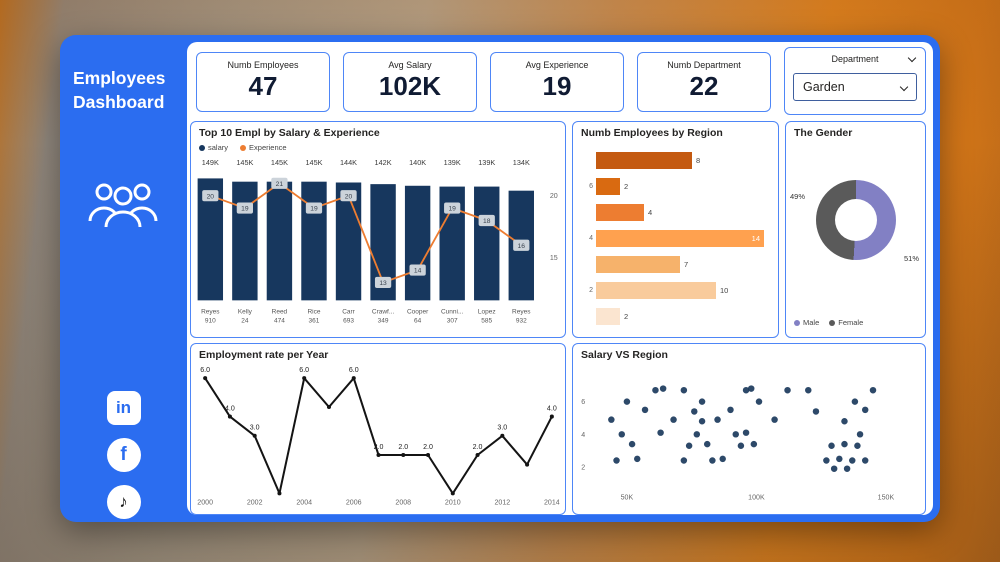  What do you see at coordinates (418, 312) in the screenshot?
I see `svg-text: Cooper` at bounding box center [418, 312].